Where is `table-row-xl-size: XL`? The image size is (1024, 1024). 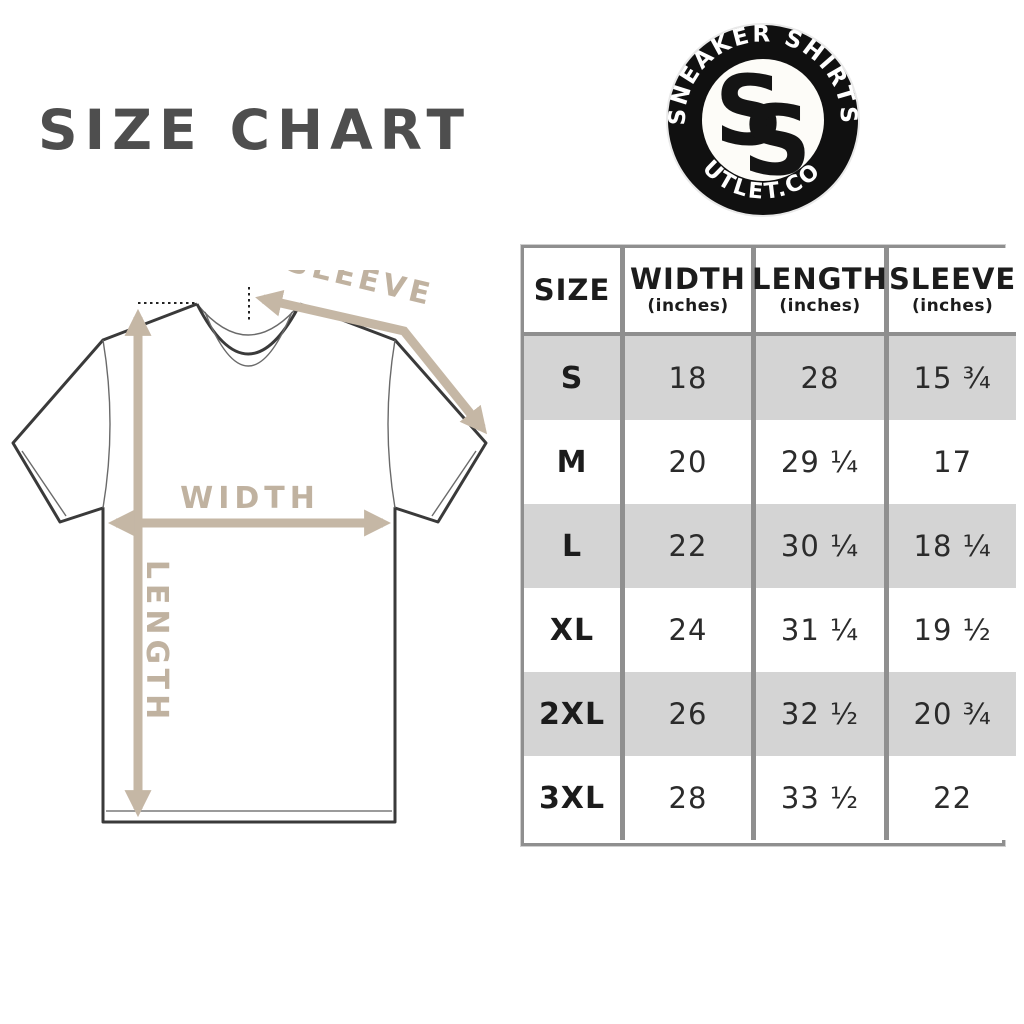
table-row-xl-size: XL is located at coordinates (574, 630).